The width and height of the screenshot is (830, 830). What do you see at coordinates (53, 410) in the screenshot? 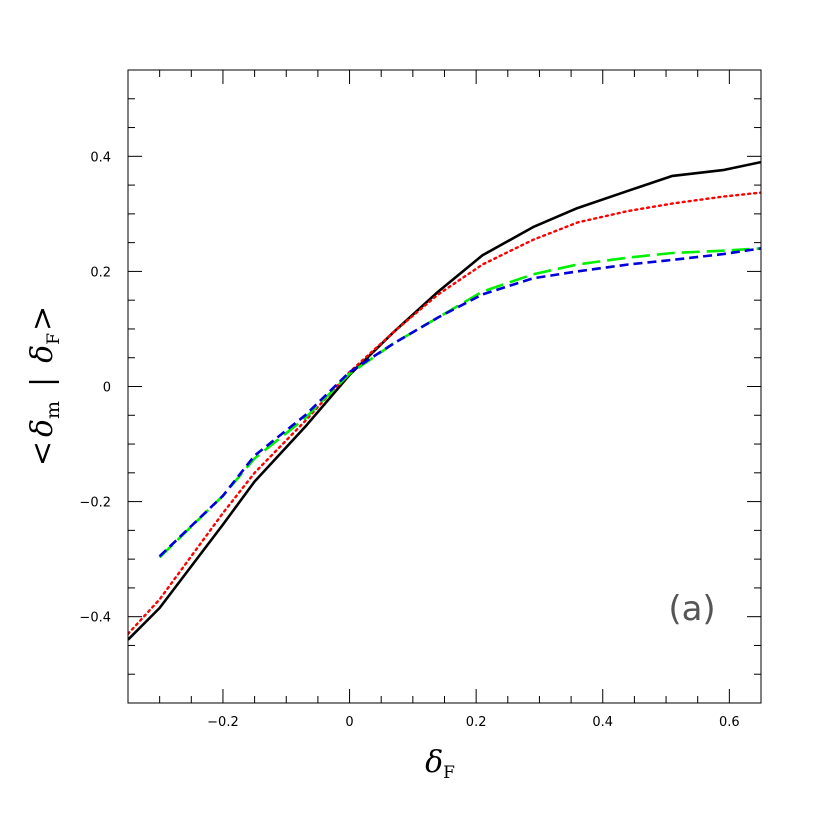
I see `y-axis-label-sub1: m` at bounding box center [53, 410].